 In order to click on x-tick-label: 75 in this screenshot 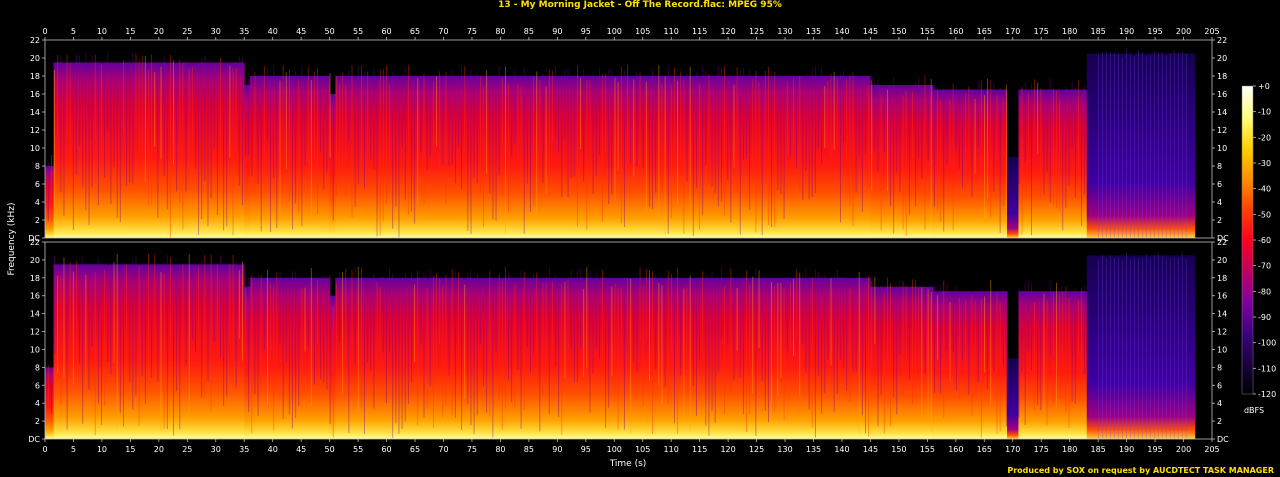, I will do `click(472, 449)`.